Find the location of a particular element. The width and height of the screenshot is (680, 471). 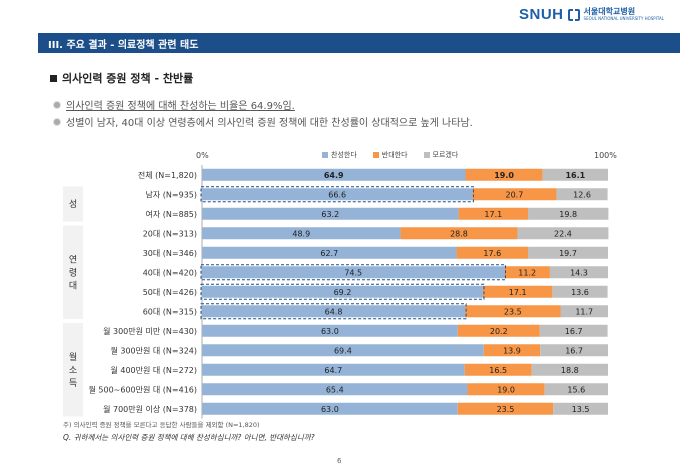

bullet-1-suffix: 임. is located at coordinates (288, 106).